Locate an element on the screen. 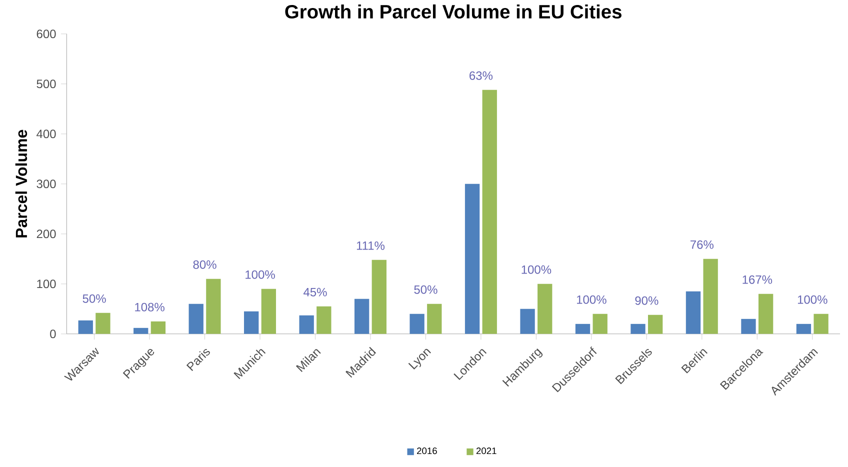  annotation: 108% is located at coordinates (149, 307).